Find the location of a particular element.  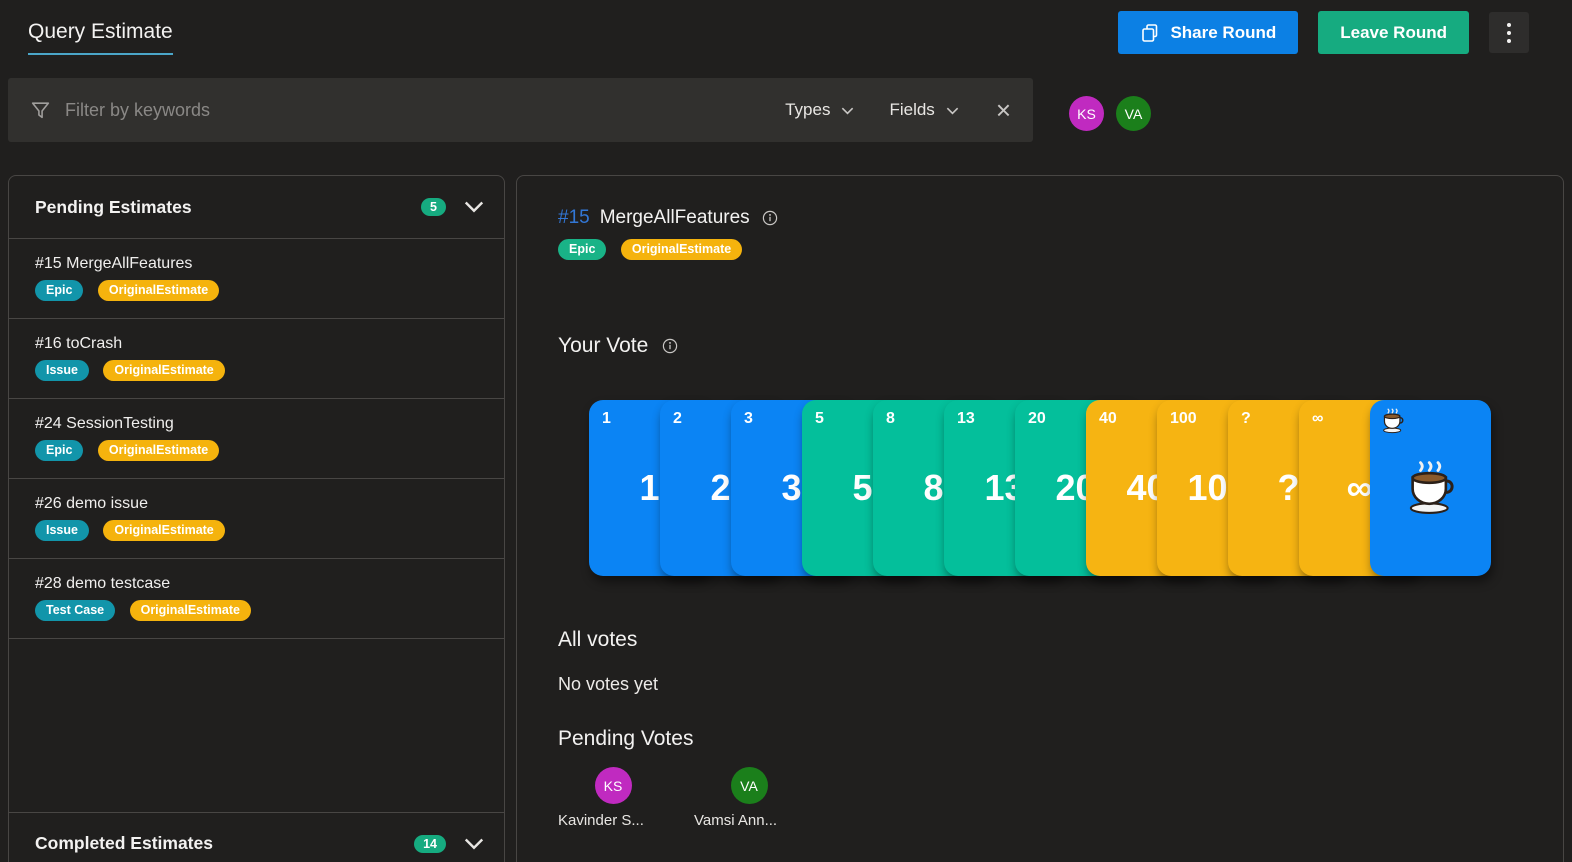

card-corner-value: ∞ is located at coordinates (1318, 418).